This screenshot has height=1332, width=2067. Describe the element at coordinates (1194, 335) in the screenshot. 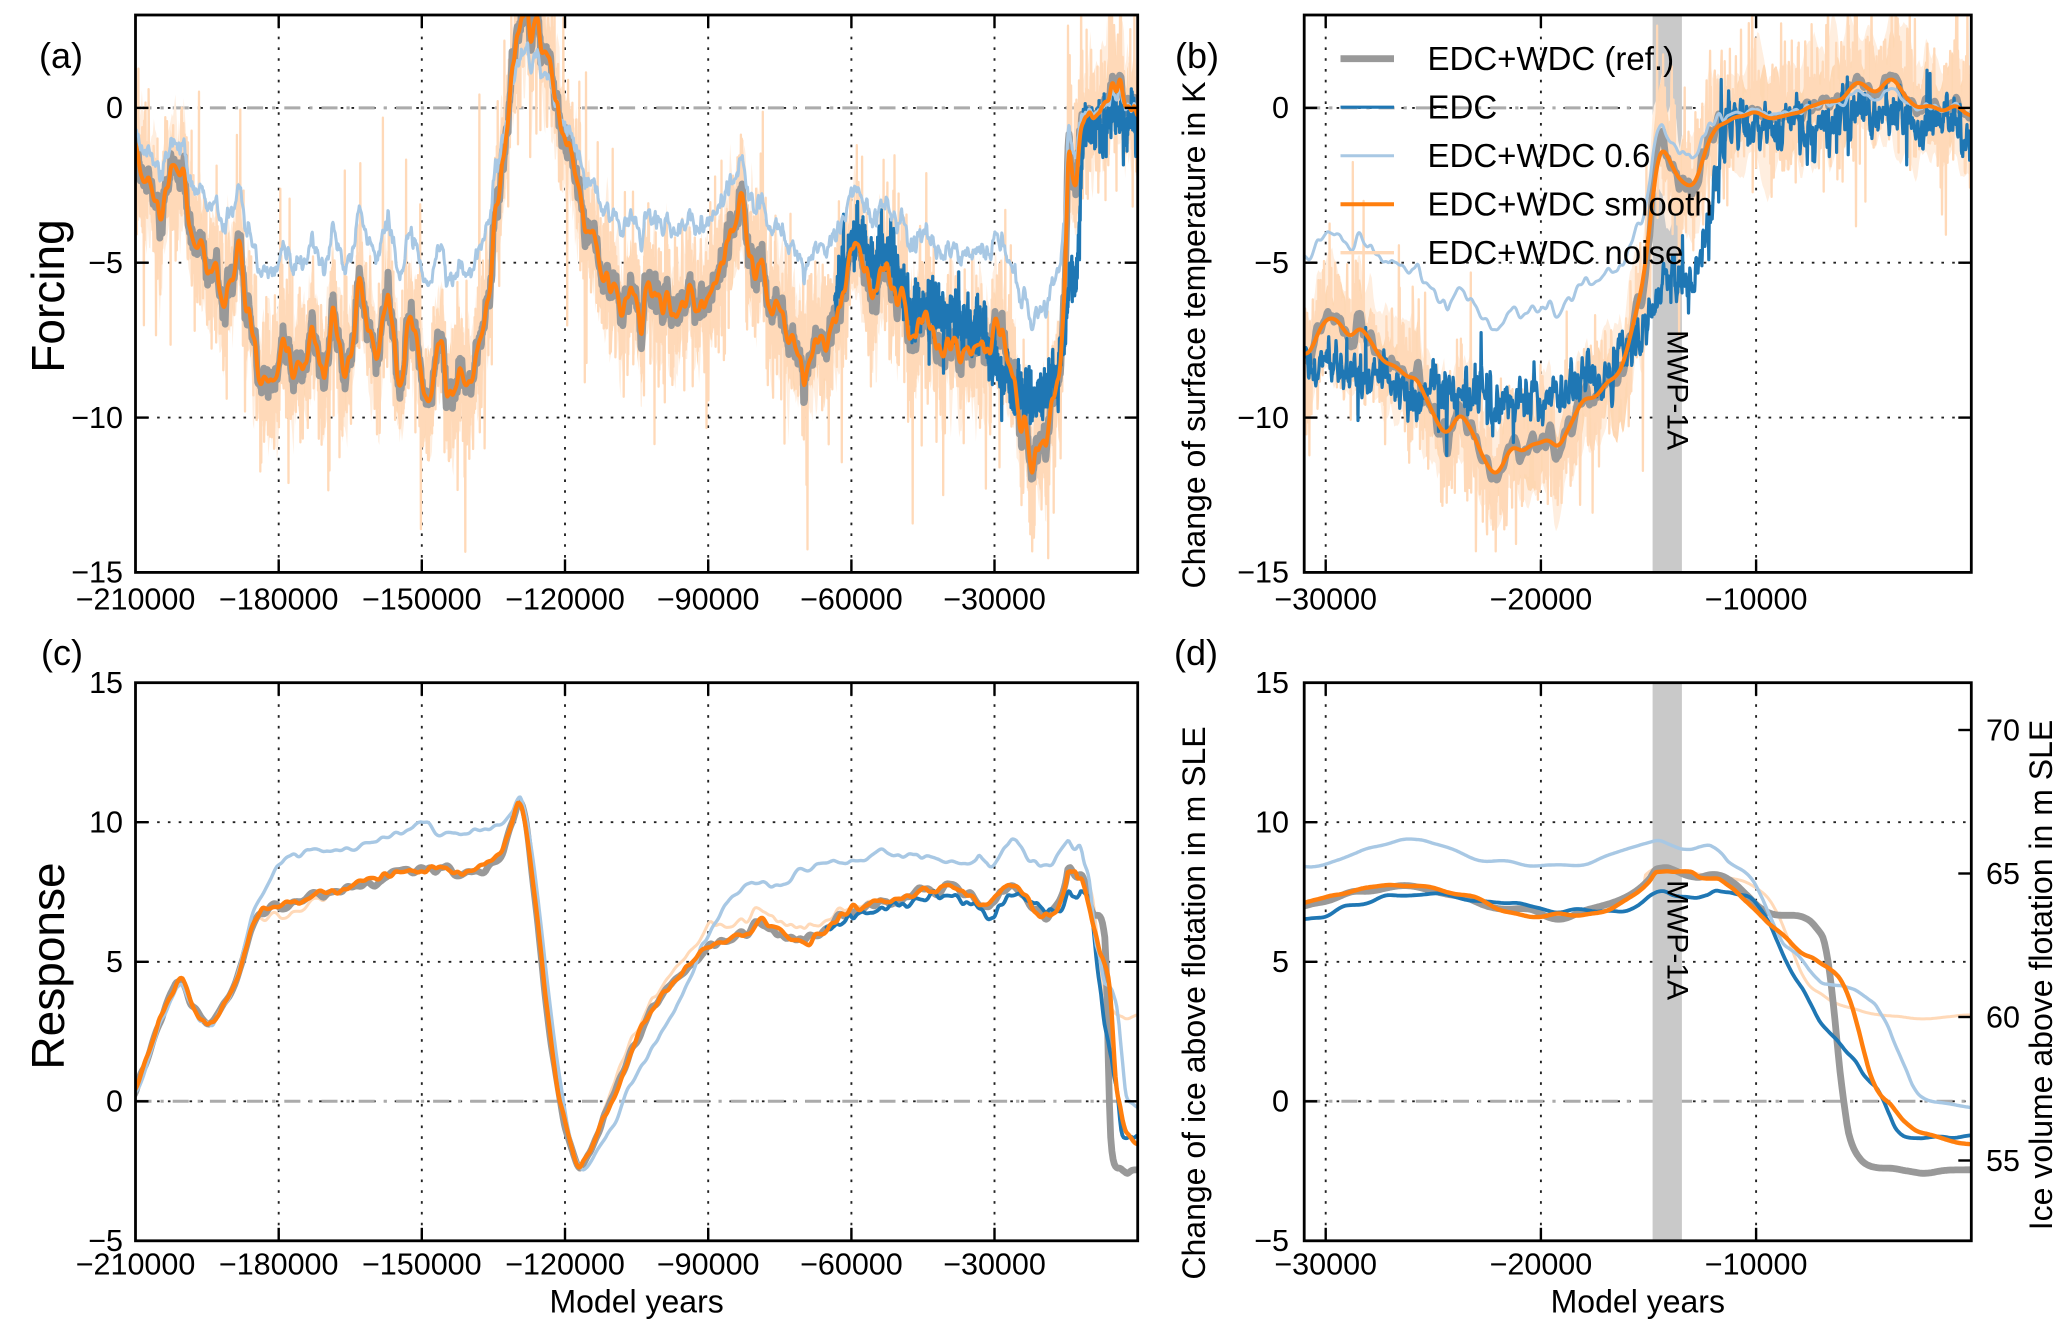

I see `svg-text:Change of surface temperature: Change of surface temperature in K` at that location.